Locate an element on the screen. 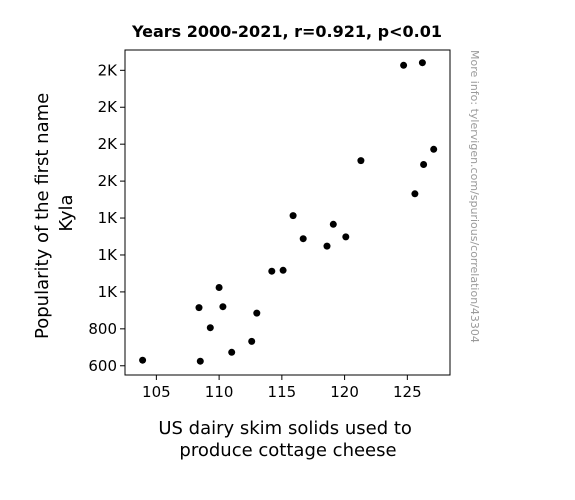 The width and height of the screenshot is (575, 500). y-axis-ticks: 600 800 1K 1K 1K 2K 2K 2K 2K is located at coordinates (106, 218).